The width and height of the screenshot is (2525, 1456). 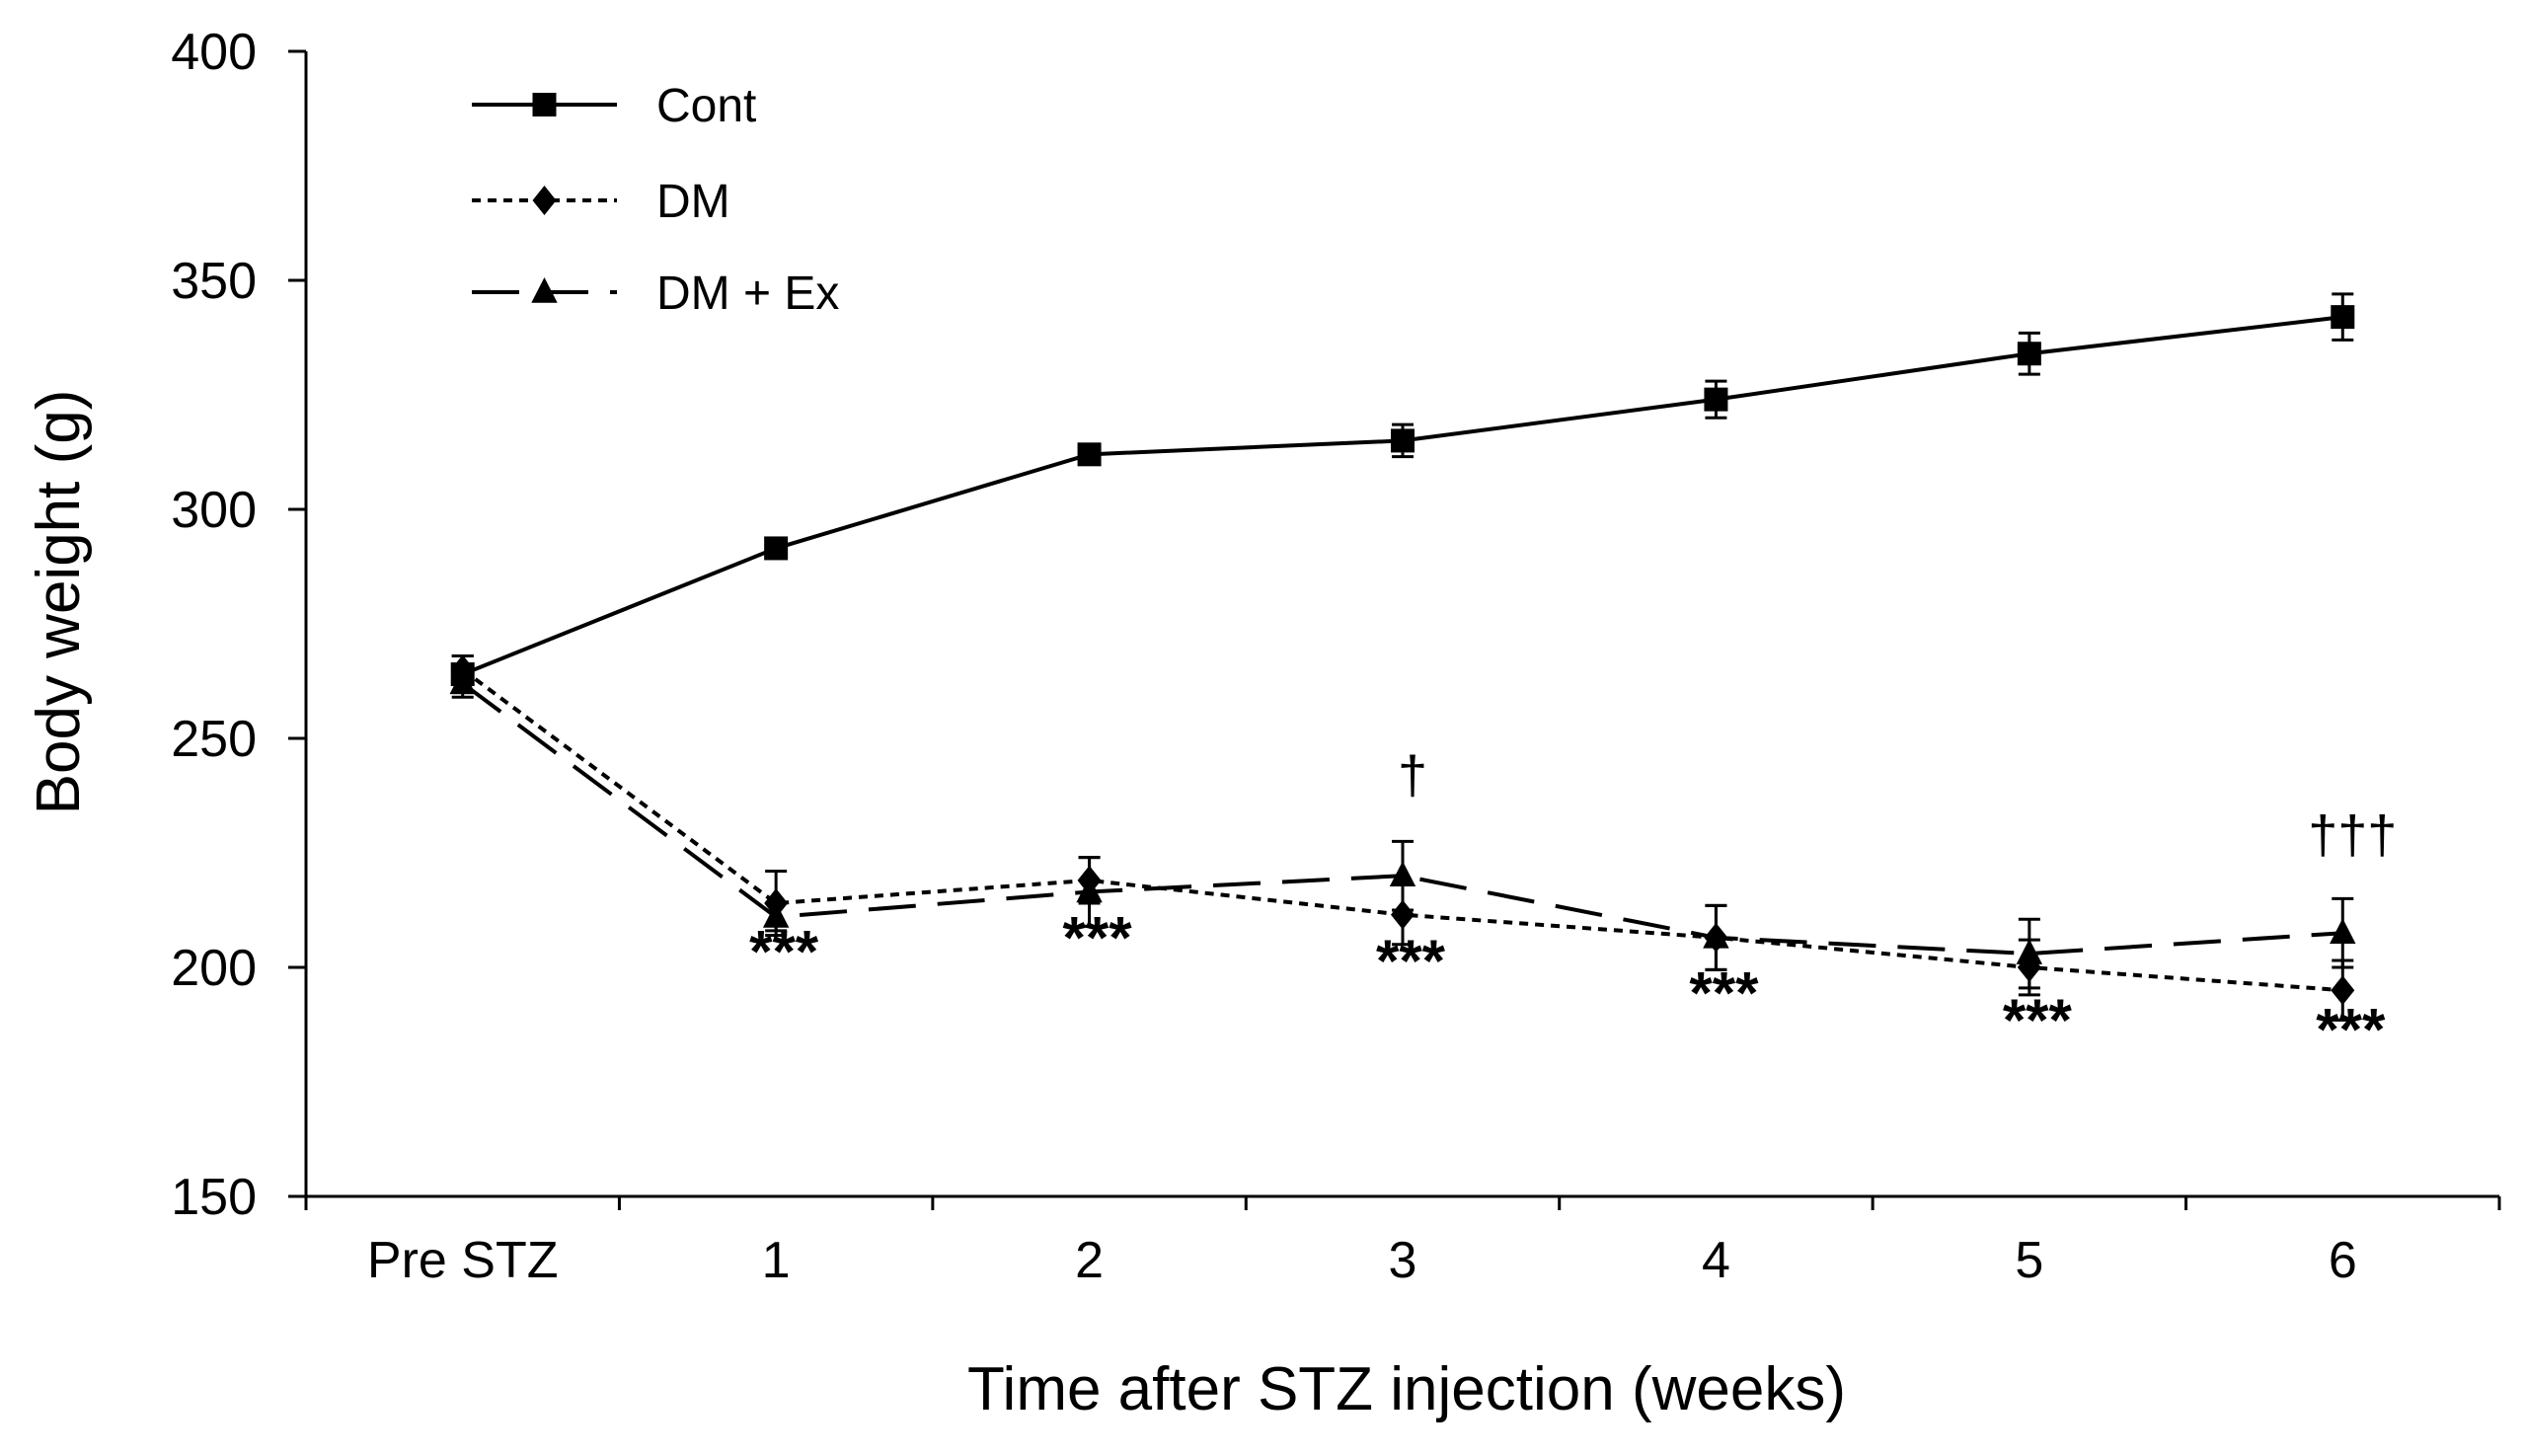 What do you see at coordinates (1403, 1260) in the screenshot?
I see `x-tick-label: 3` at bounding box center [1403, 1260].